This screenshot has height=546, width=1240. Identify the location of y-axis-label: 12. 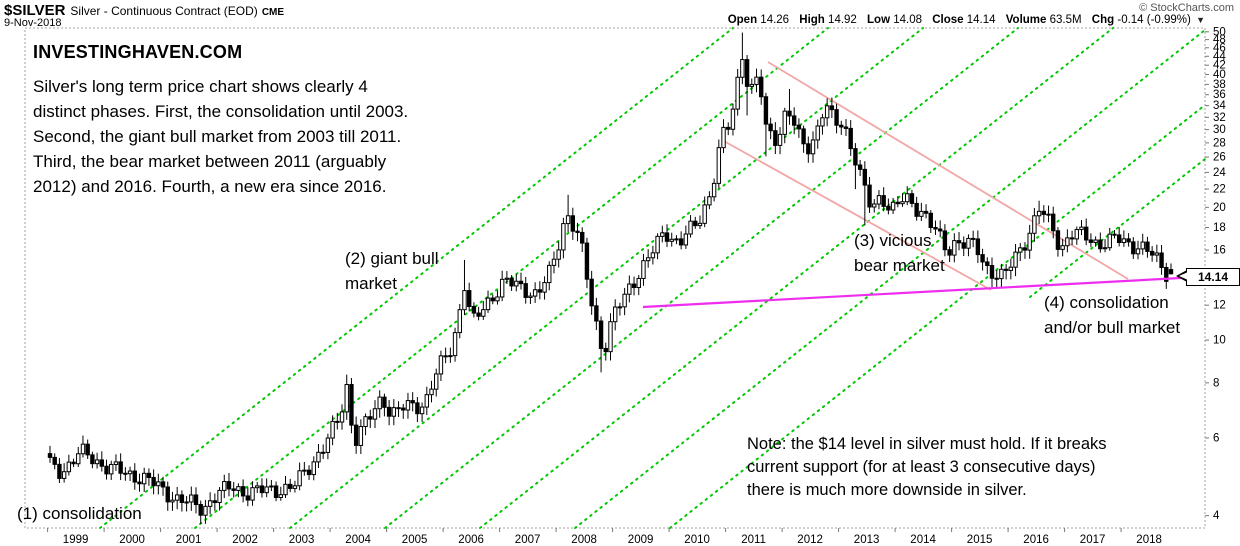
(1219, 306).